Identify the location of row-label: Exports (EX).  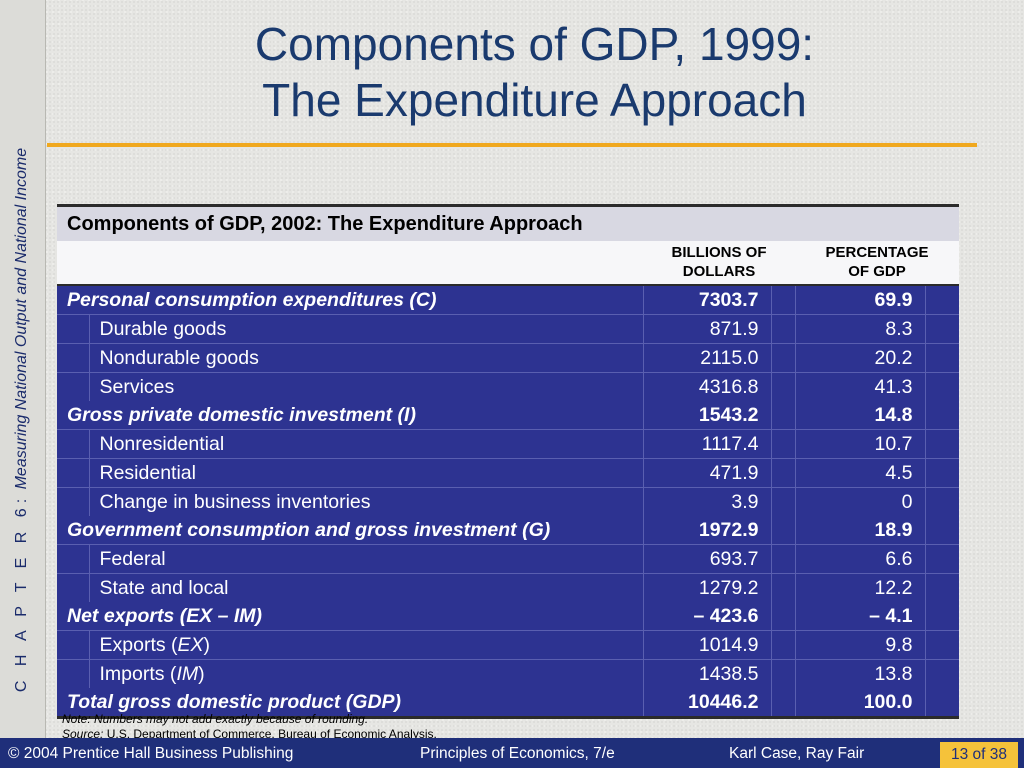
(366, 645).